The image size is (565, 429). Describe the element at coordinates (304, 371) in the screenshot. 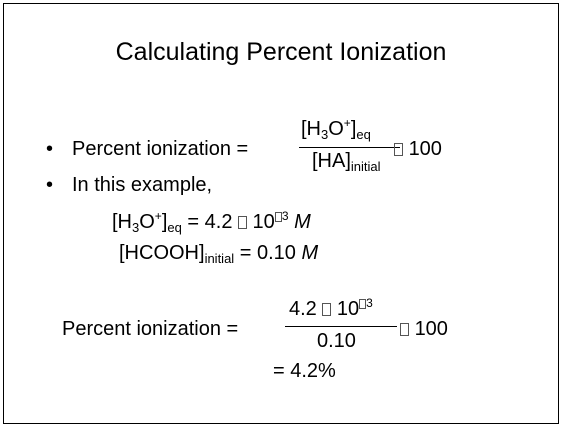

I see `calc-result: = 4.2%` at that location.